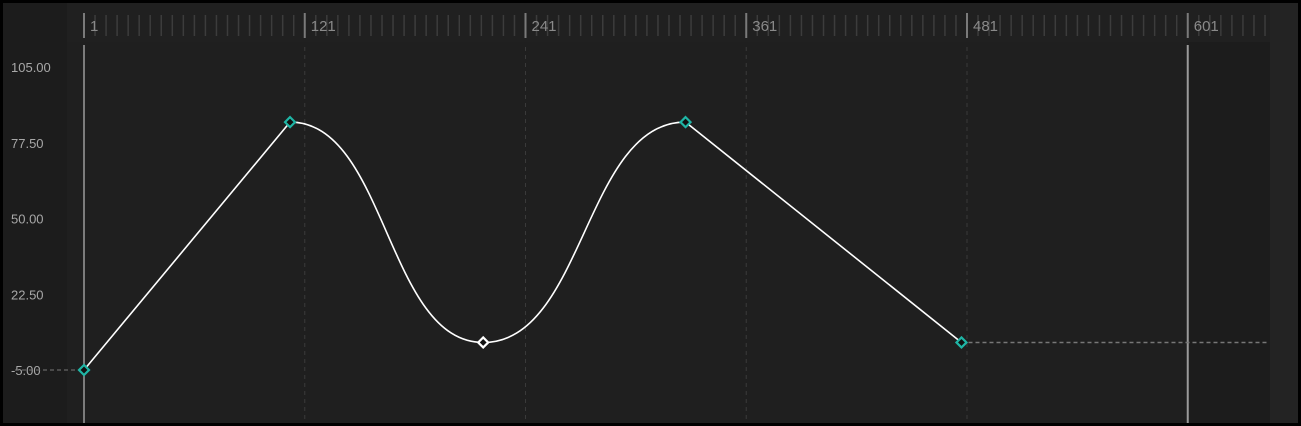 The width and height of the screenshot is (1301, 426). Describe the element at coordinates (1284, 213) in the screenshot. I see `scroll-strip` at that location.